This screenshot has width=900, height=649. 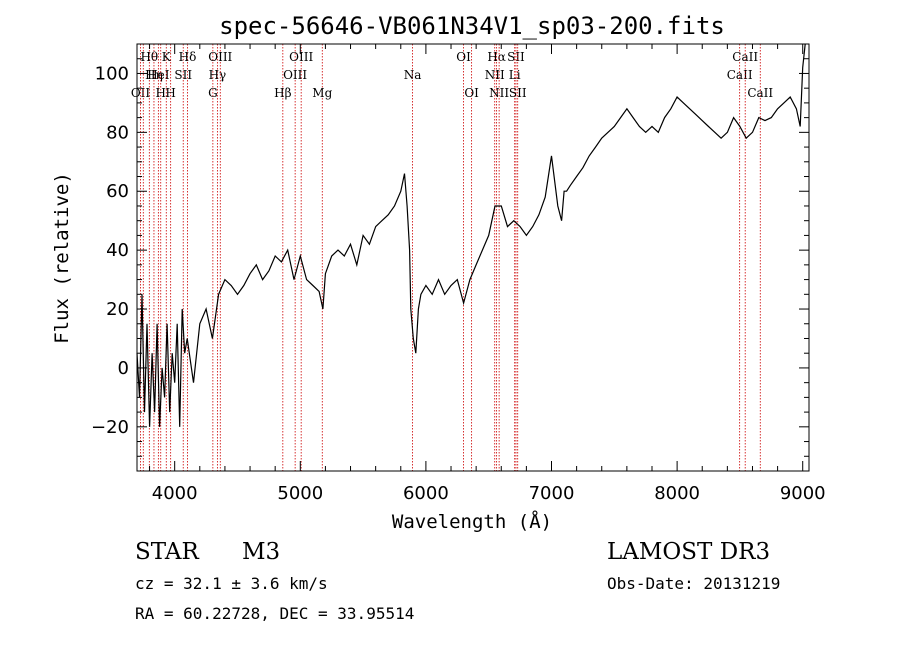 I want to click on coordinates: RA = 60.22728, DEC = 33.95514, so click(x=275, y=613).